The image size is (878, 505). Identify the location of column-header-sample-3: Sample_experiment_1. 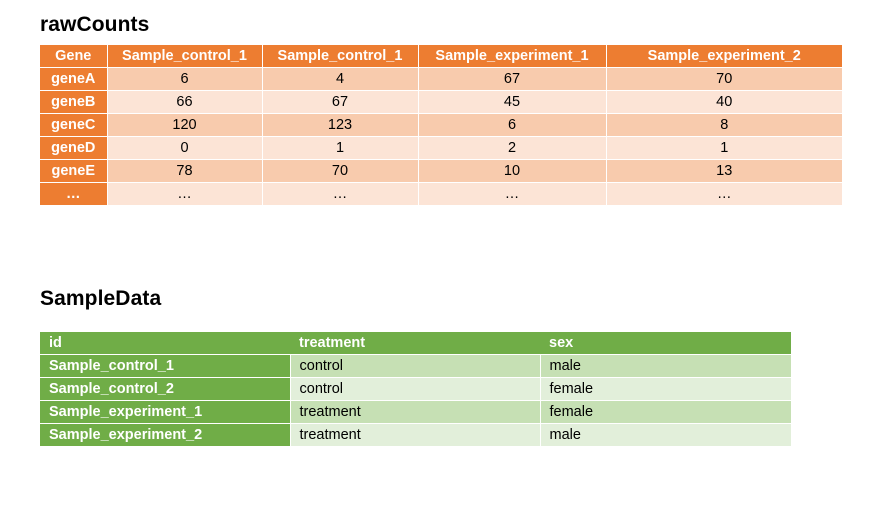
(512, 56).